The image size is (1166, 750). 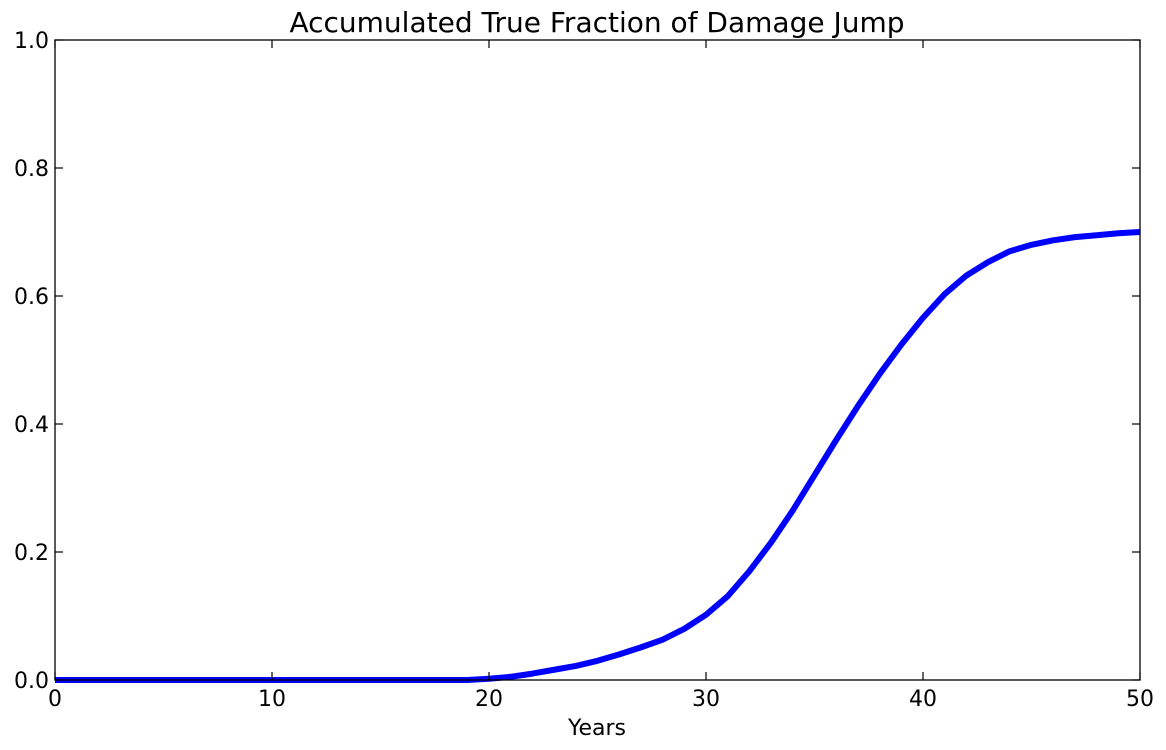 I want to click on y-tick-label: 0.0, so click(x=31, y=681).